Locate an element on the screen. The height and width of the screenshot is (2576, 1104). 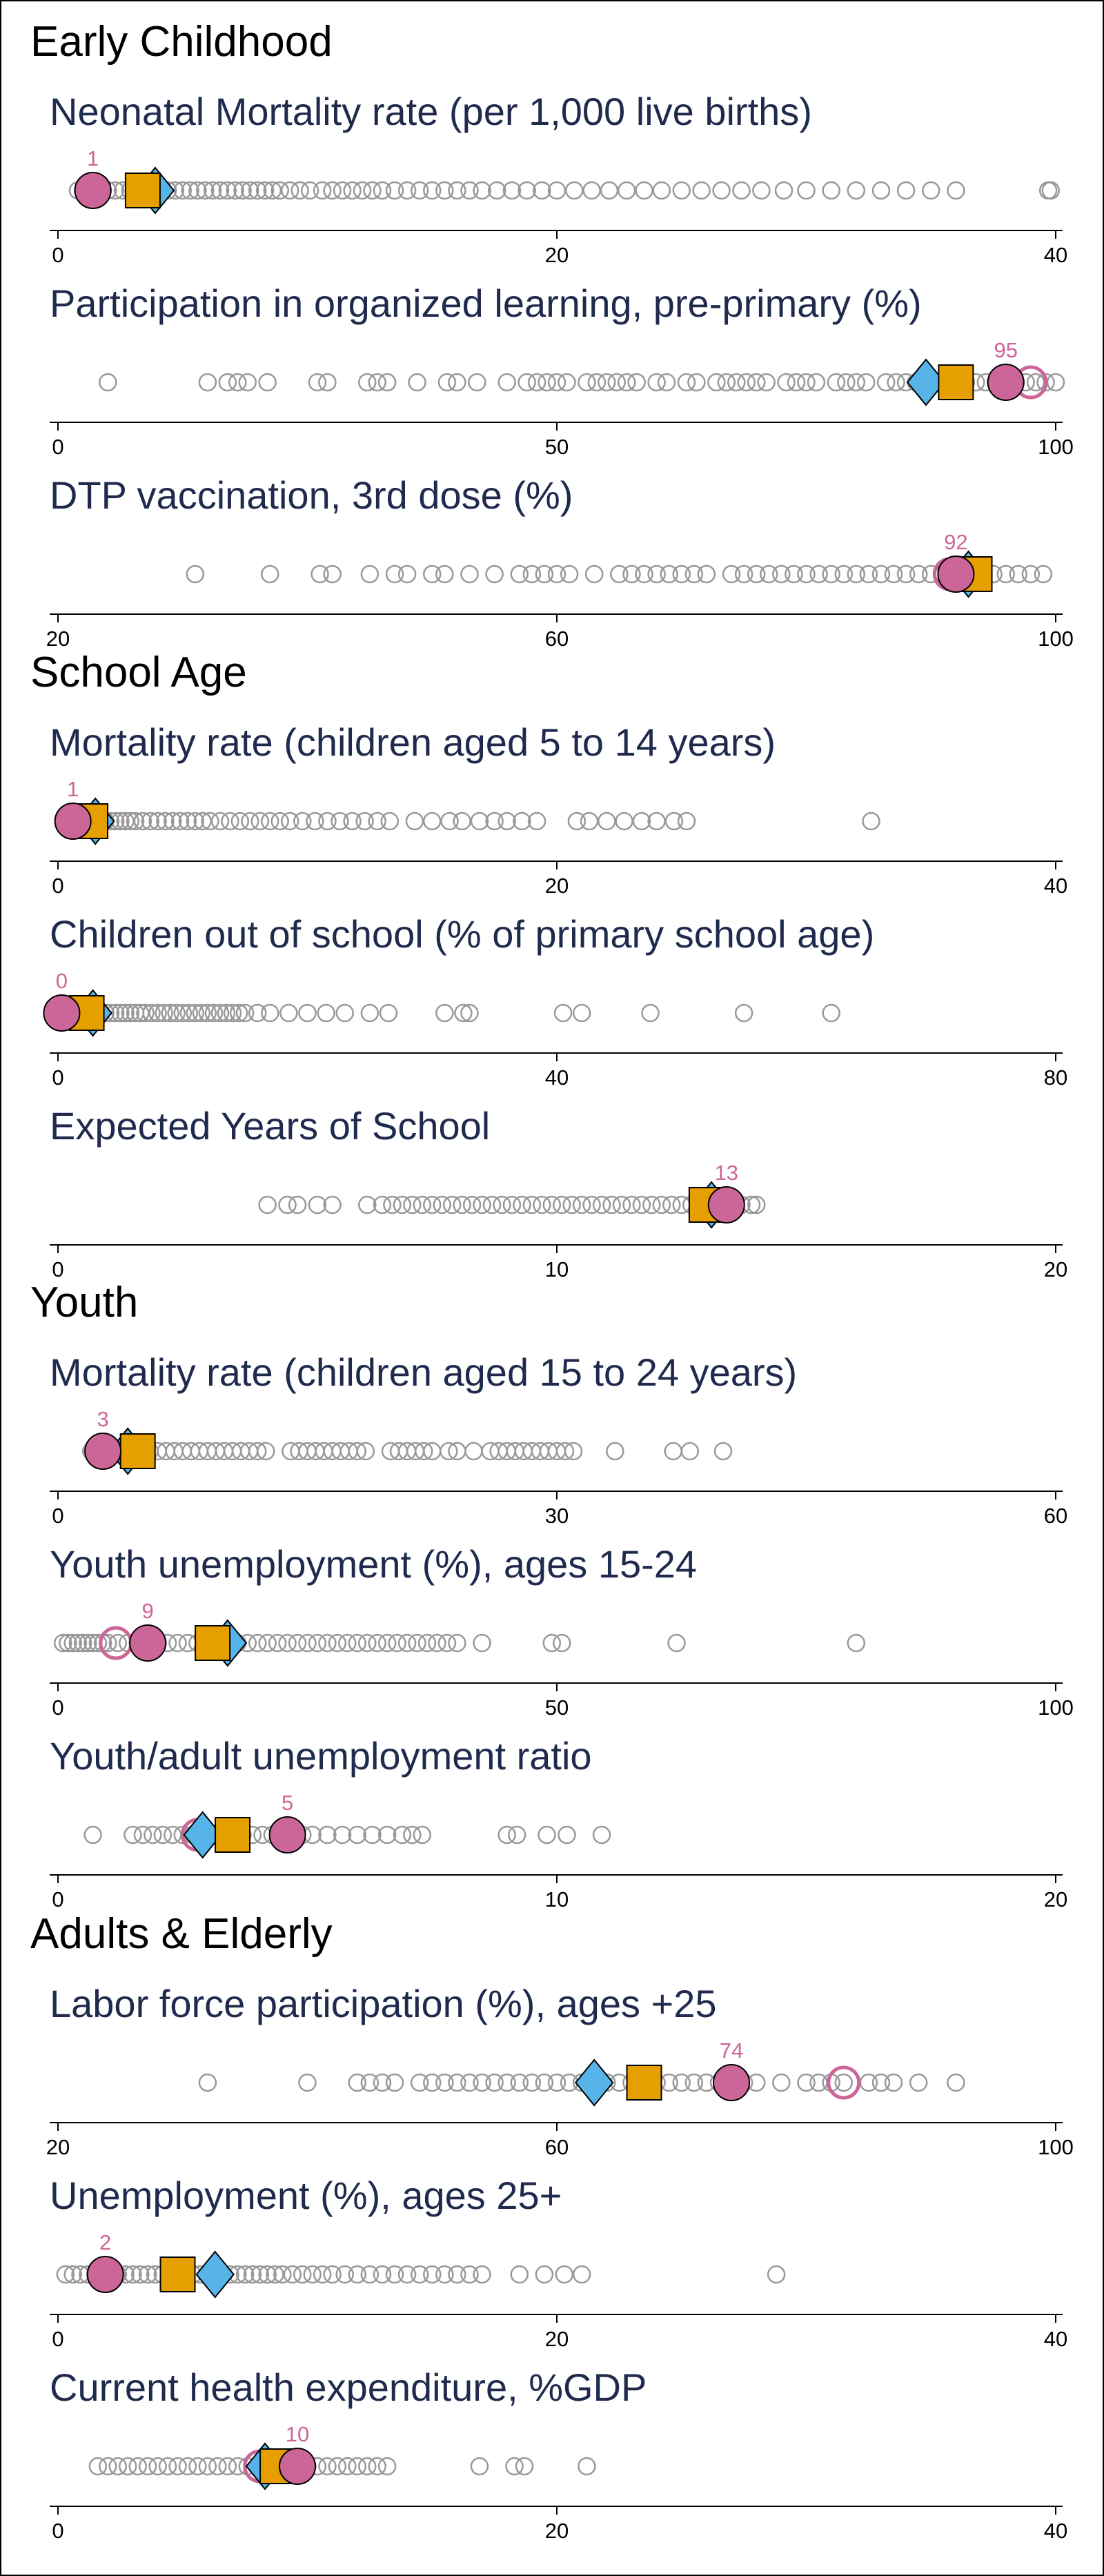
tick-label: 0 is located at coordinates (57, 1707).